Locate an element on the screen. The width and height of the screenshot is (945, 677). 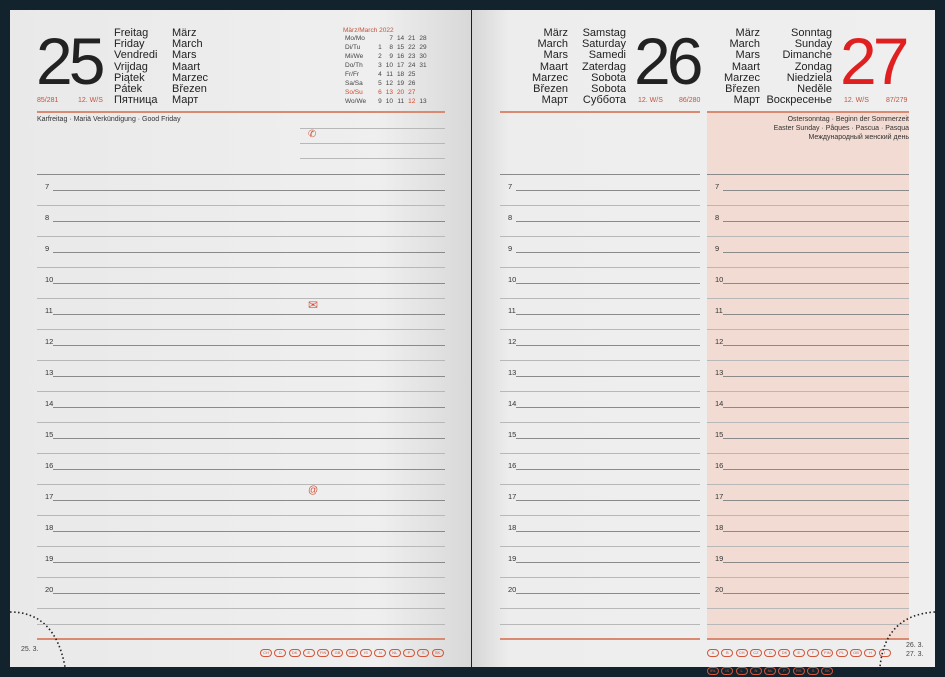
calendar-day: 1 is located at coordinates (380, 47).